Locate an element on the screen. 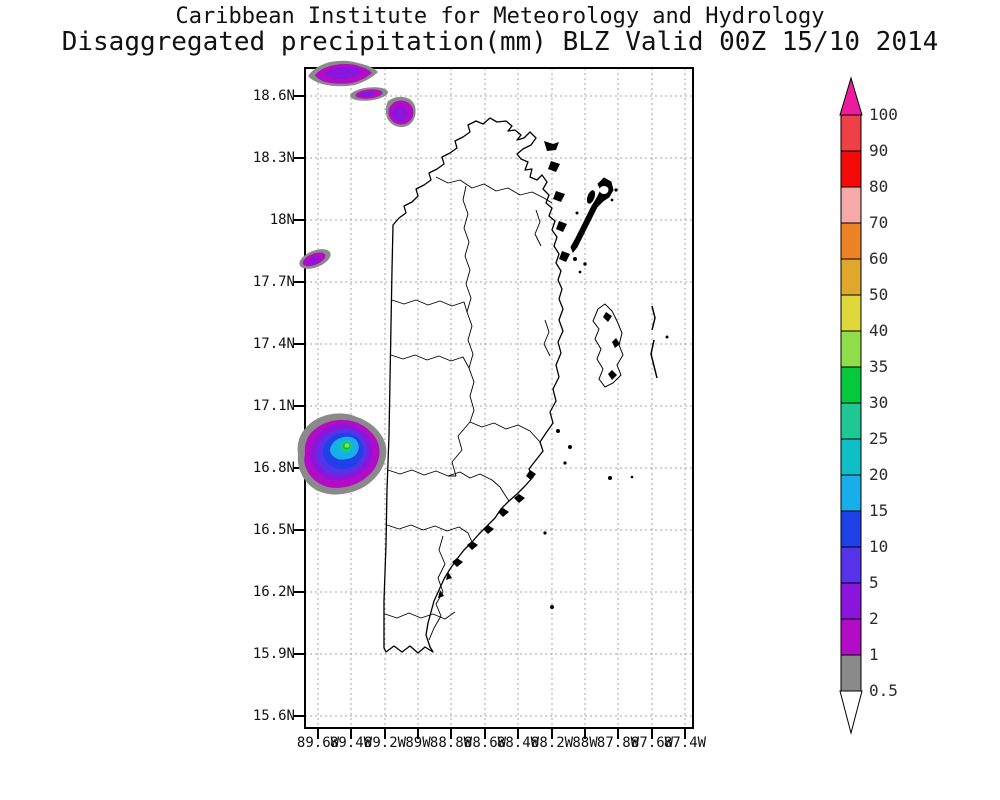  colorbar-label: 2 is located at coordinates (874, 618).